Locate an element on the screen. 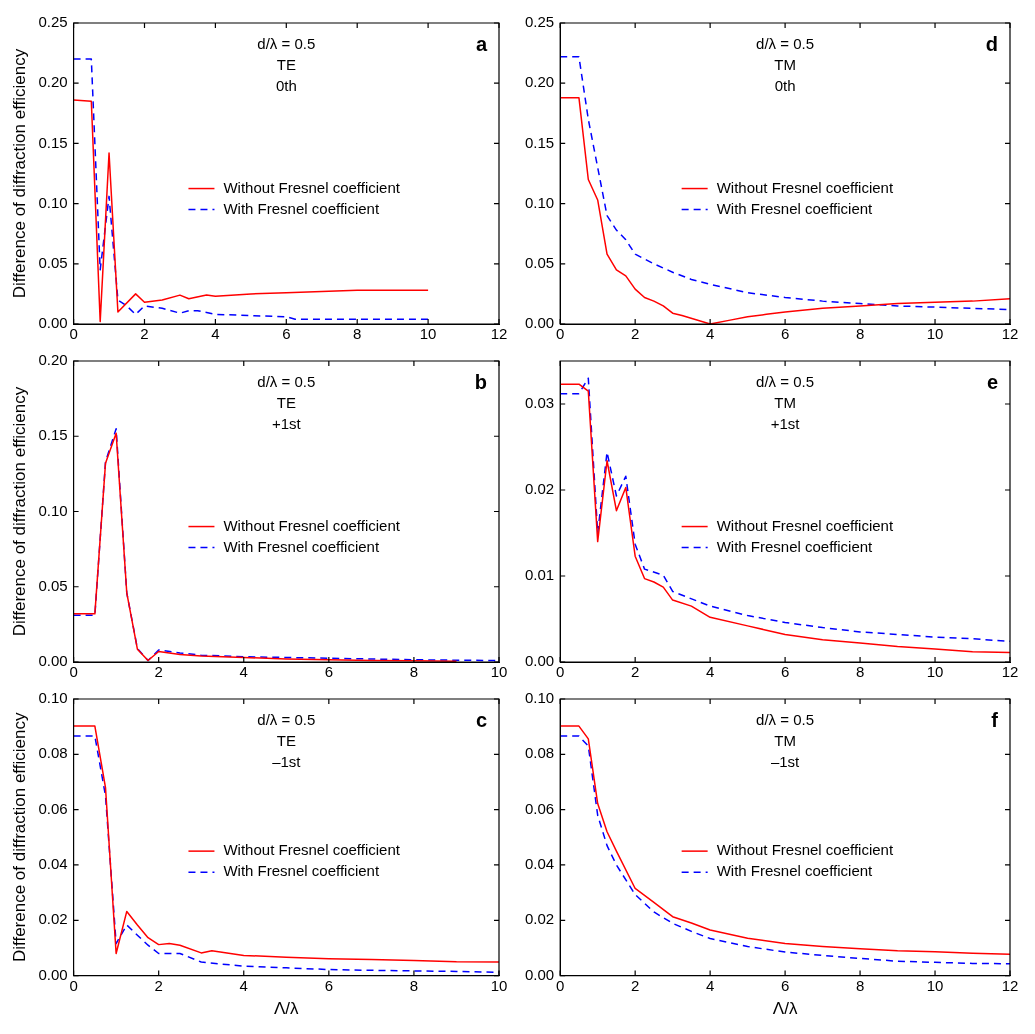 Image resolution: width=1035 pixels, height=1034 pixels. line-series is located at coordinates (251, 189).